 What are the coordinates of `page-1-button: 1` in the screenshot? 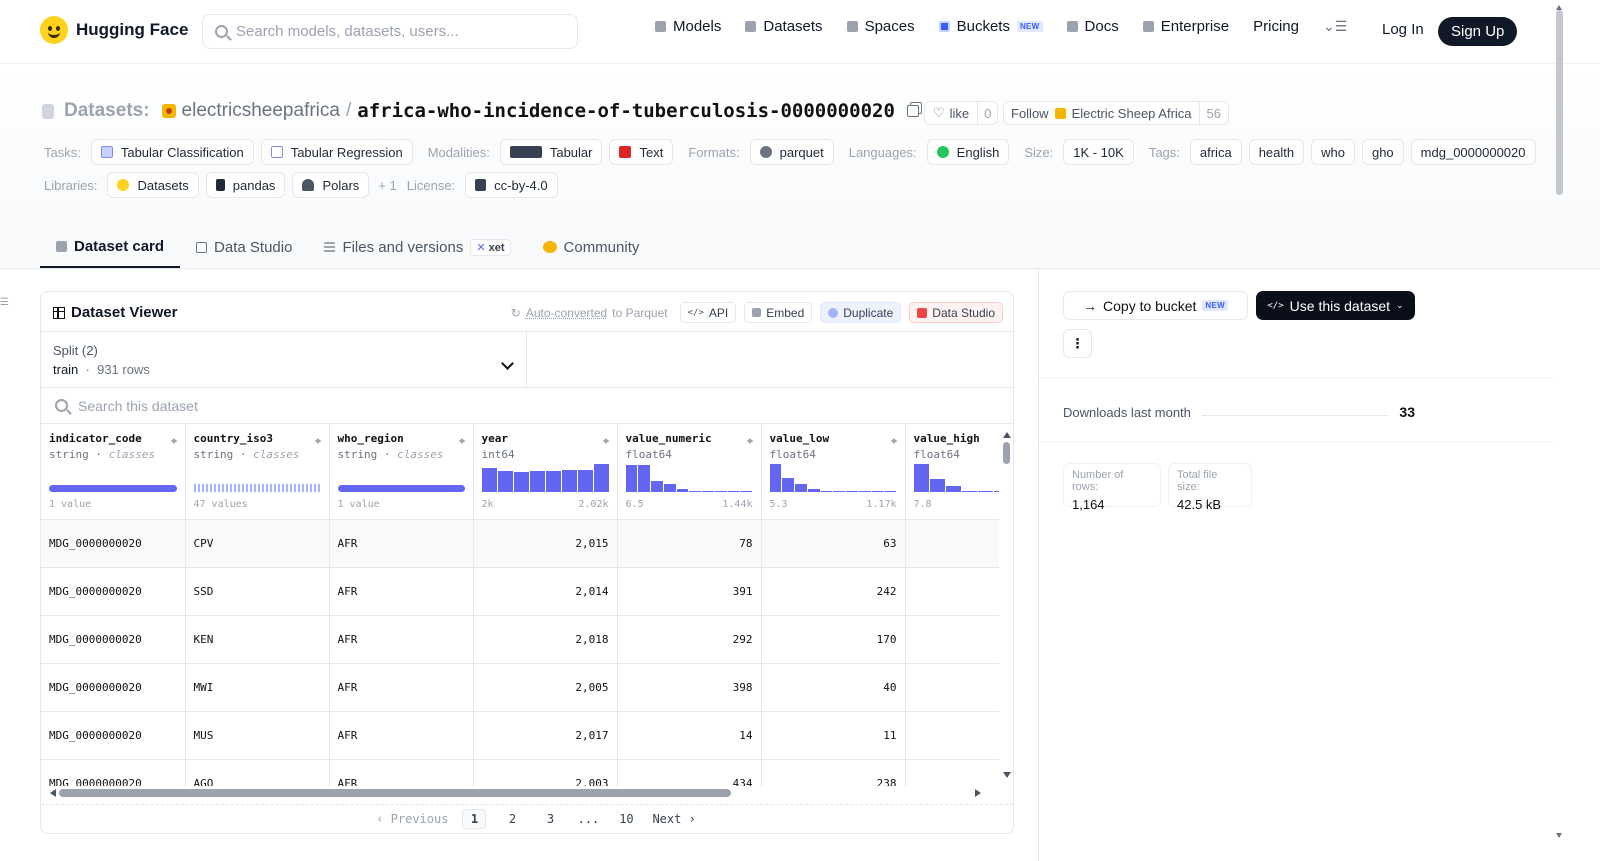 It's located at (474, 818).